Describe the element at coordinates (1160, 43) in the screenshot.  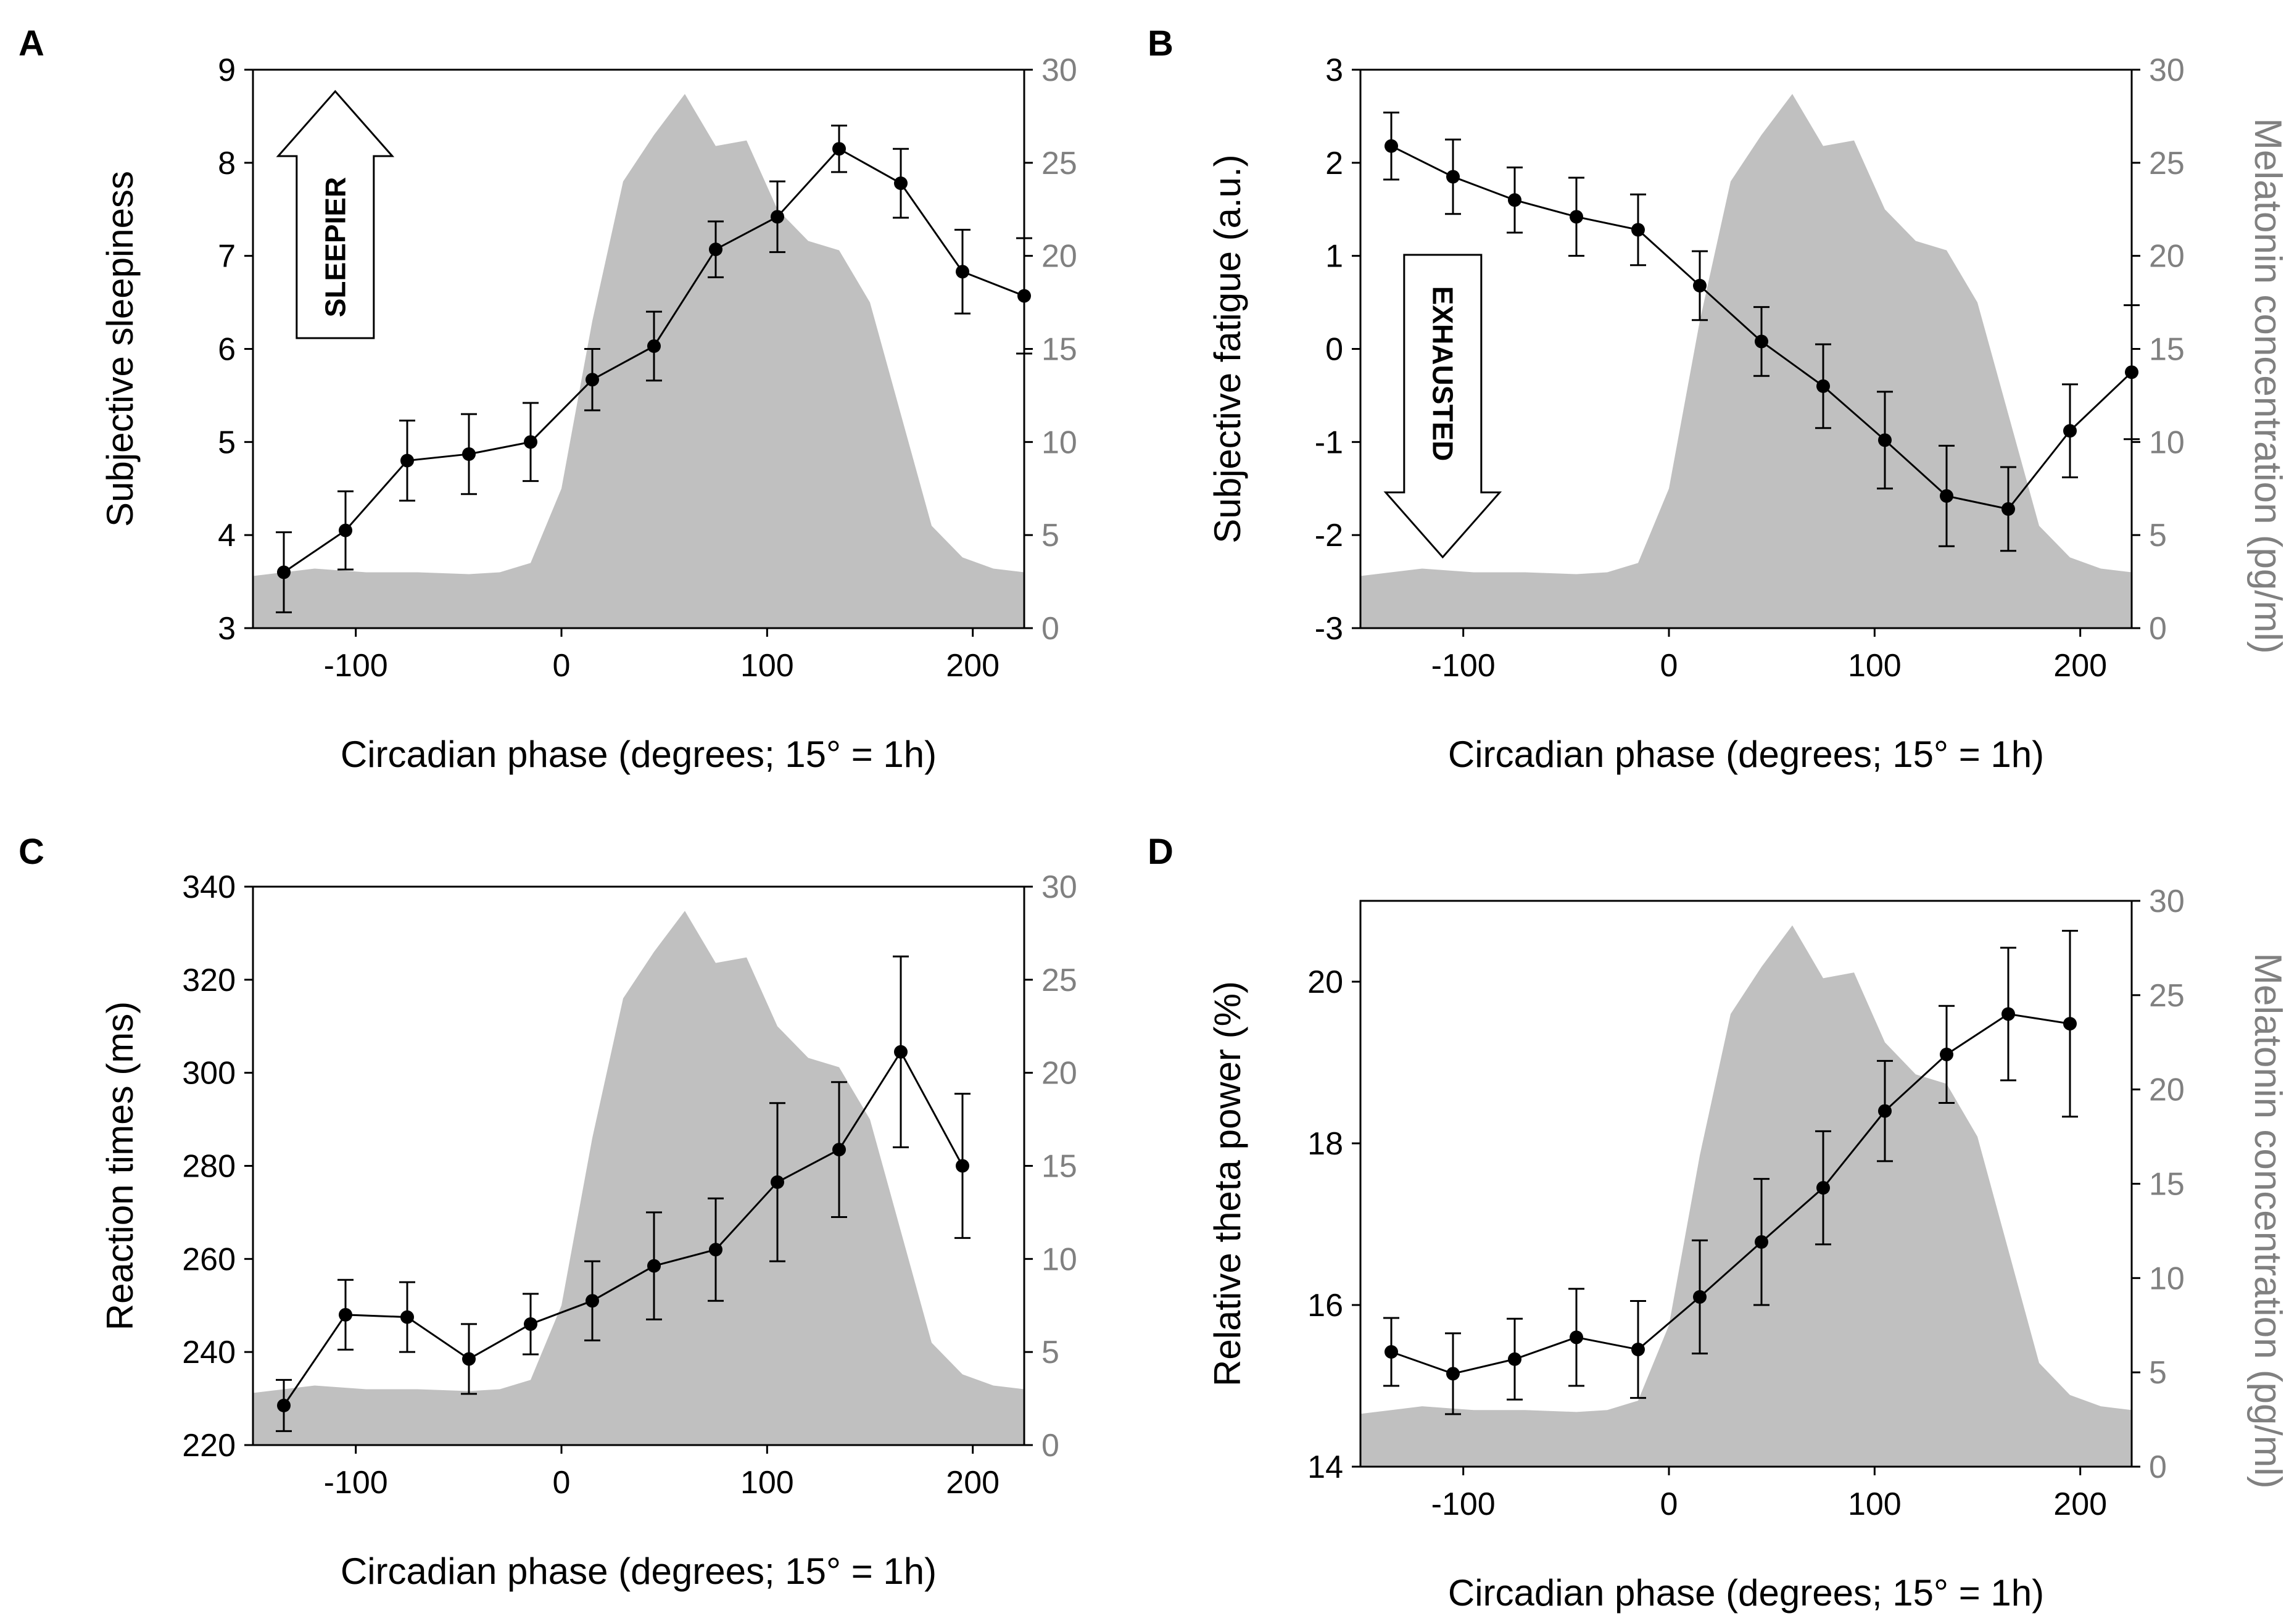
I see `panel-letter: B` at that location.